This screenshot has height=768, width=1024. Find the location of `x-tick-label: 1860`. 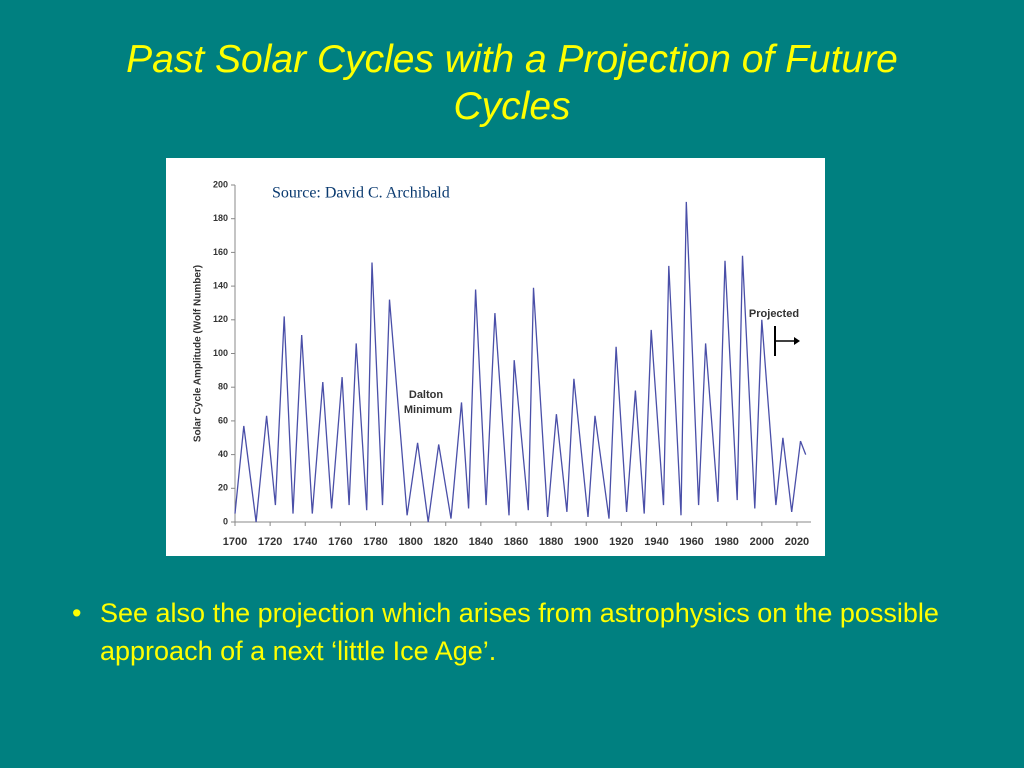

x-tick-label: 1860 is located at coordinates (516, 542).